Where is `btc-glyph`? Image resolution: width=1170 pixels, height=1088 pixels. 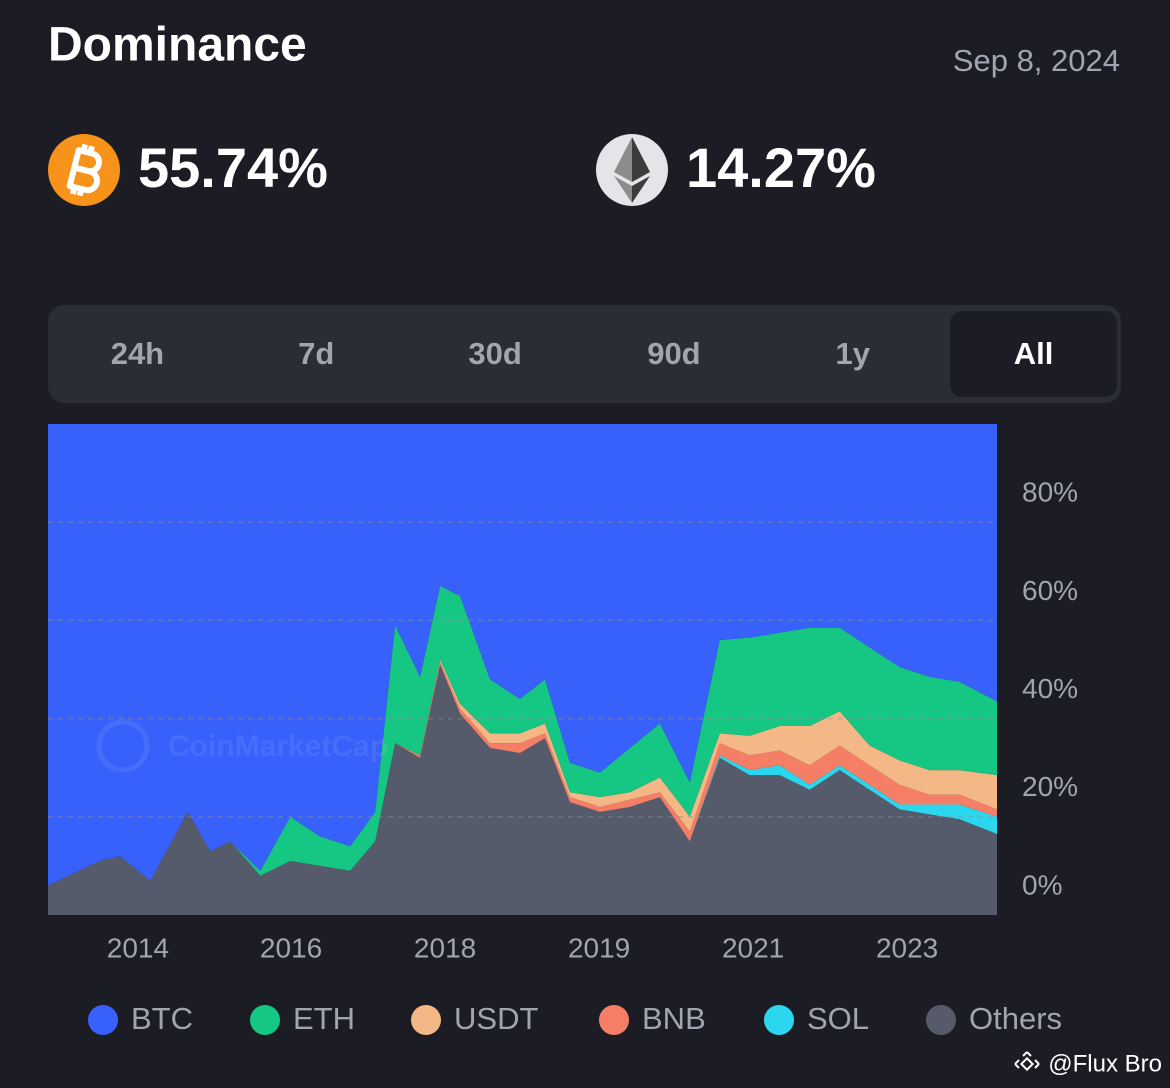
btc-glyph is located at coordinates (84, 170).